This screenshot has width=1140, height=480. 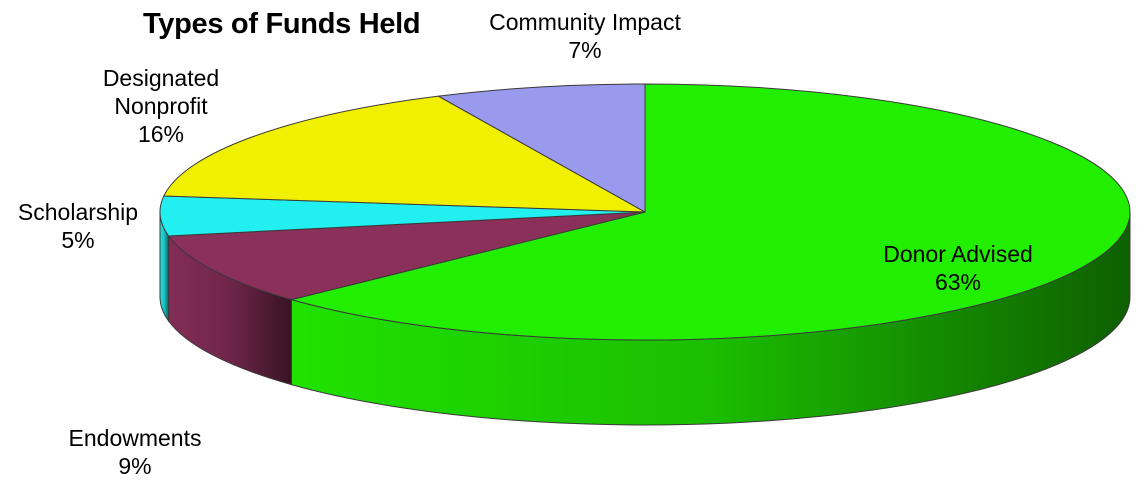 What do you see at coordinates (958, 268) in the screenshot?
I see `slice-label-donor-advised: Donor Advised 63%` at bounding box center [958, 268].